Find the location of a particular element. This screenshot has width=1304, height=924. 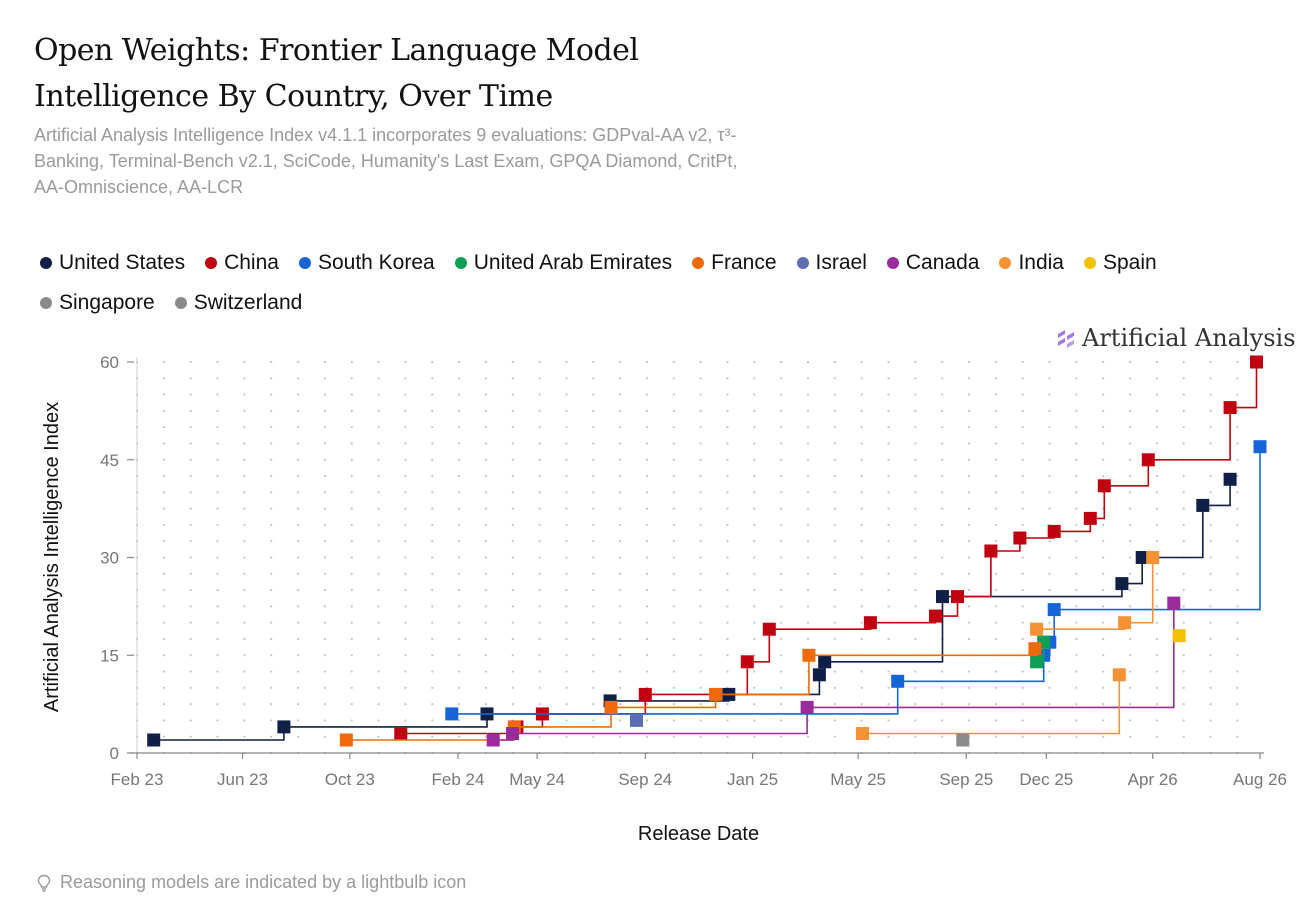

legend-label: Canada is located at coordinates (942, 262).